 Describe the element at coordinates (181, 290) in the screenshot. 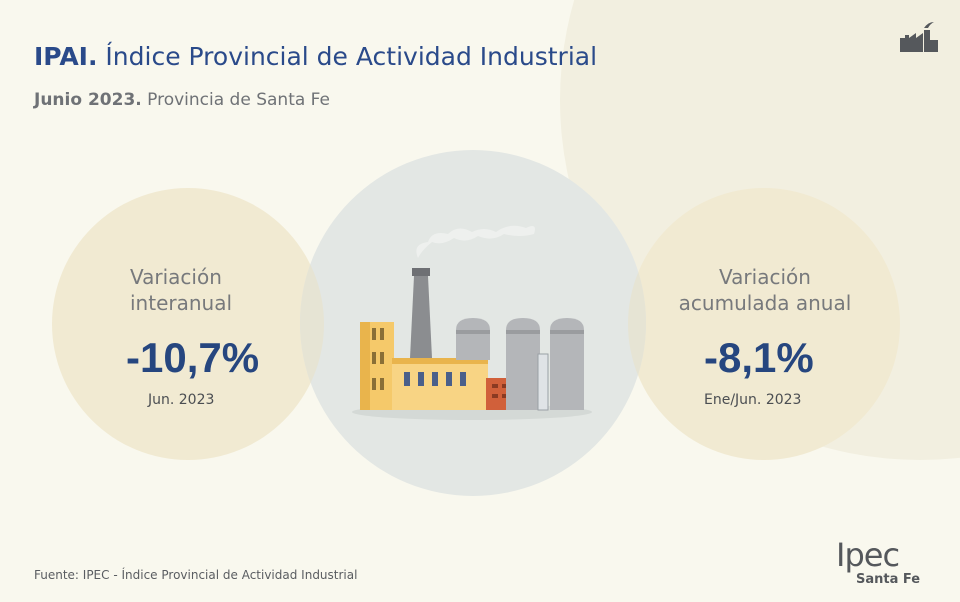

I see `left-label: Variación interanual` at that location.